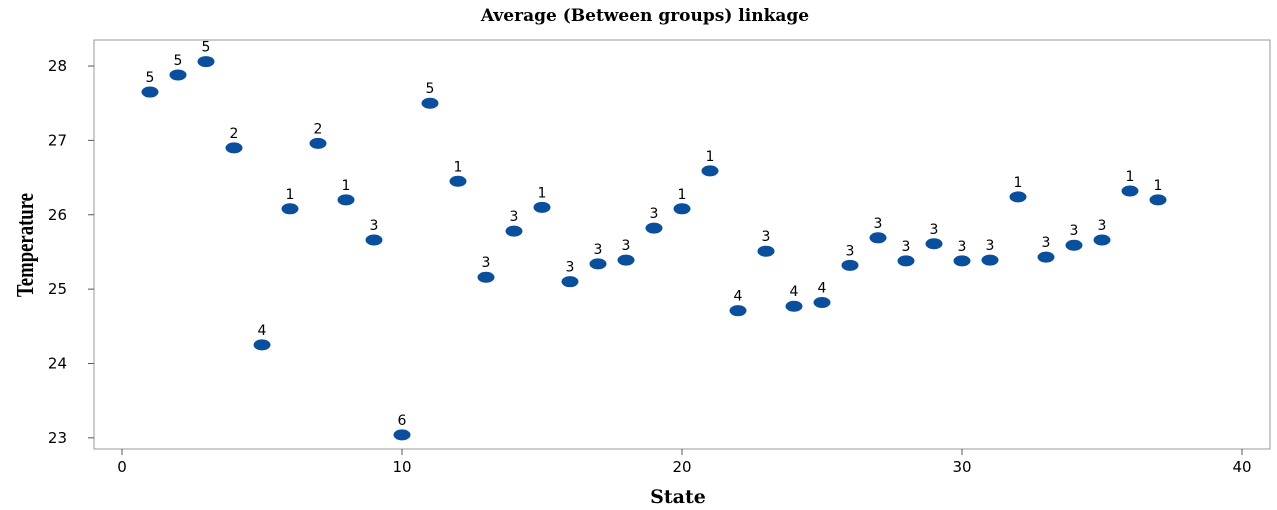 The width and height of the screenshot is (1277, 510). What do you see at coordinates (57, 363) in the screenshot?
I see `y-tick-label: 24` at bounding box center [57, 363].